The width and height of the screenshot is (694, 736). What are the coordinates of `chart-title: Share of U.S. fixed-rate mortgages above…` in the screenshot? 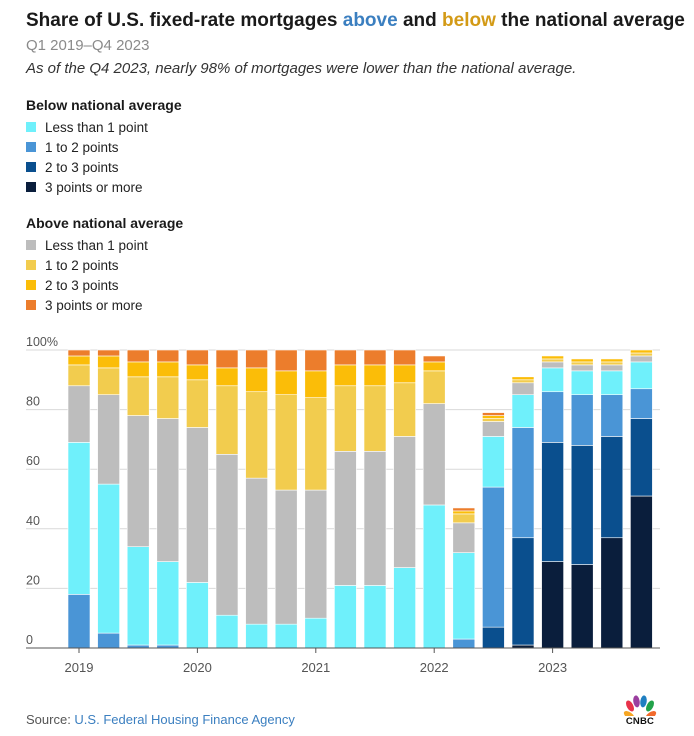 It's located at (355, 21).